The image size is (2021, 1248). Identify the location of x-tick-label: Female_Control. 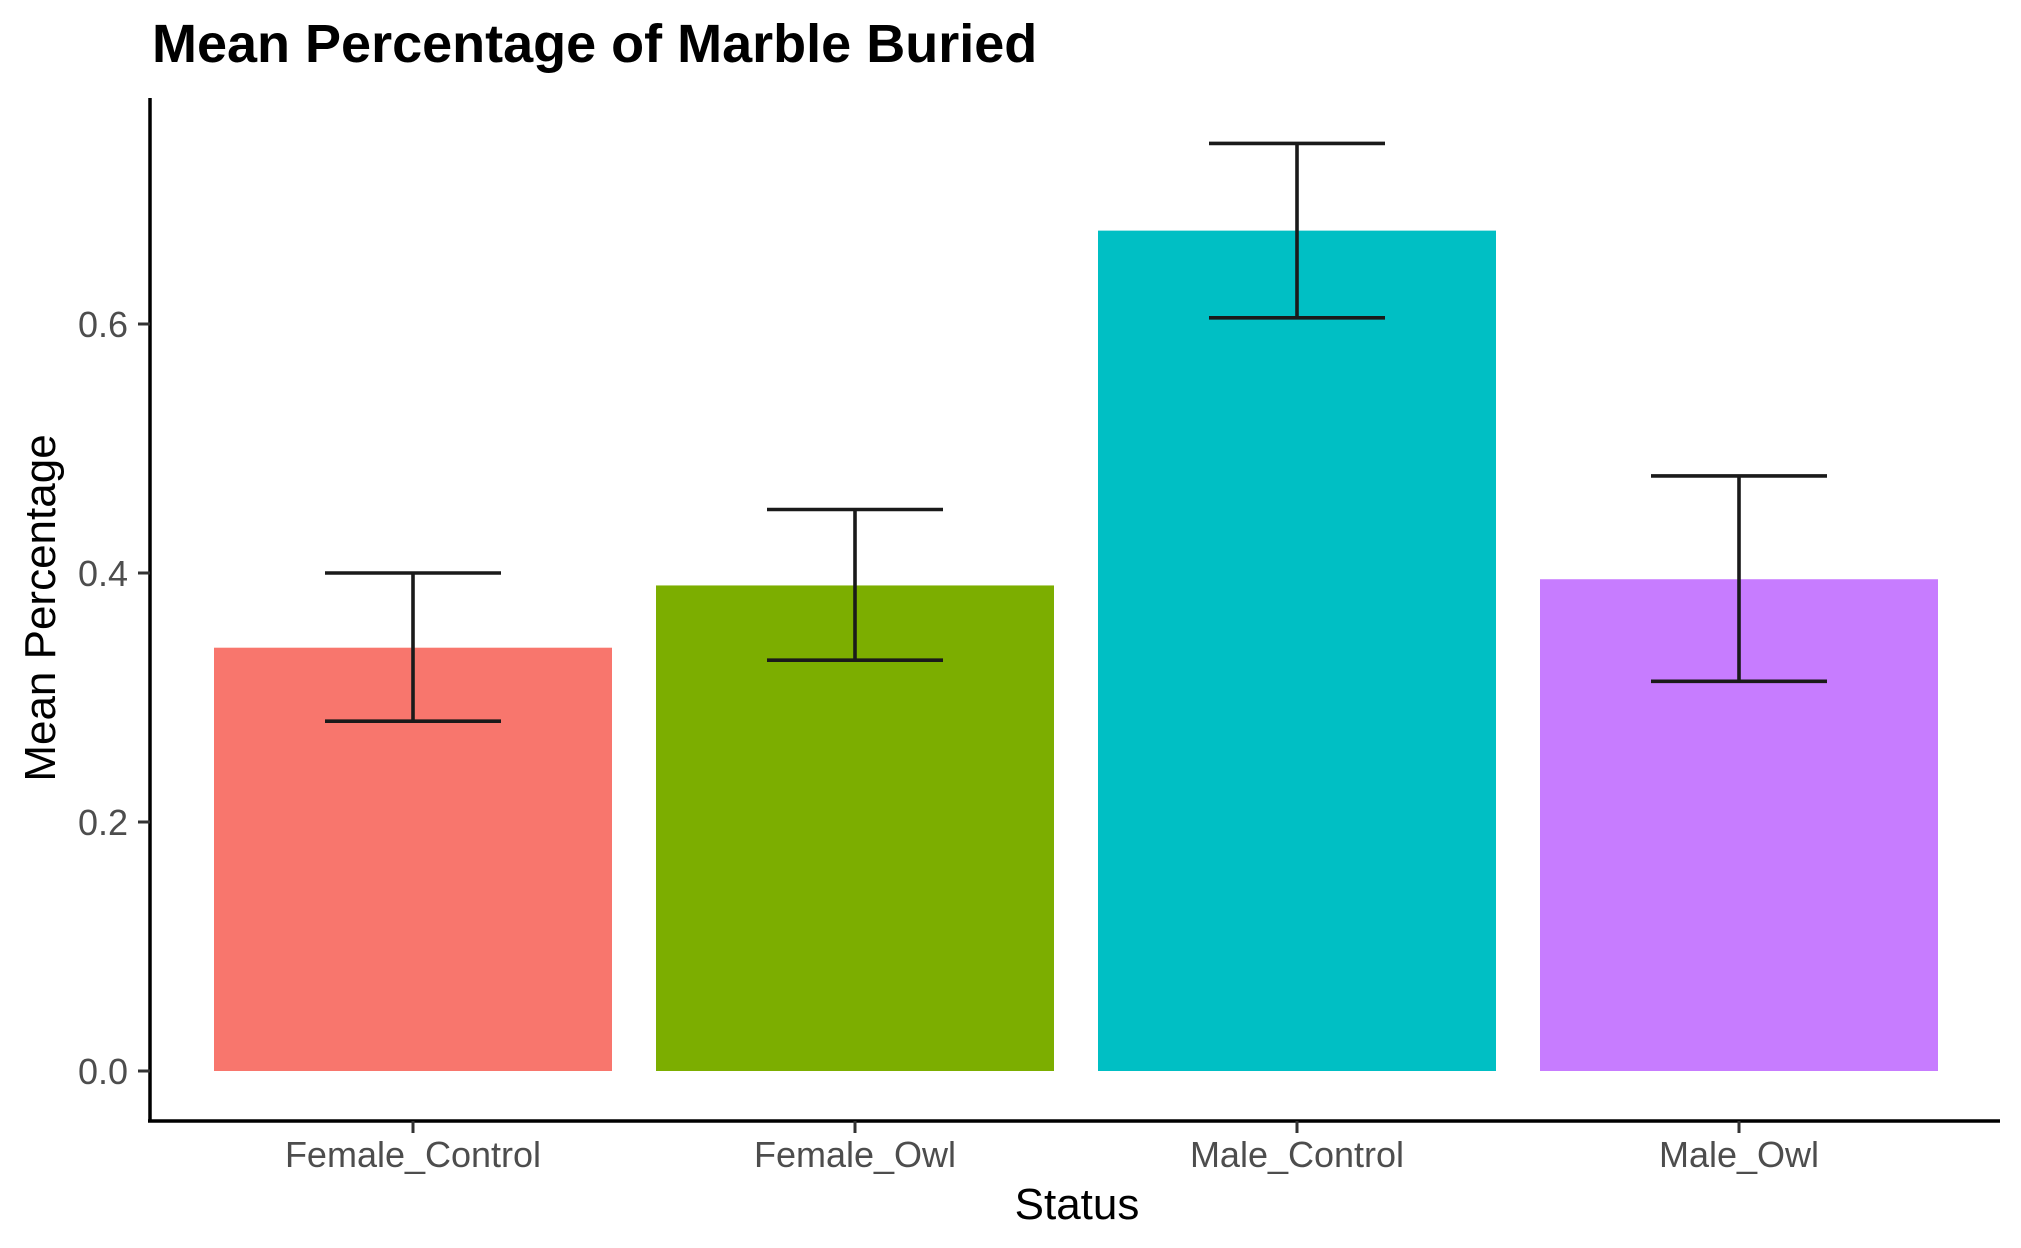
(413, 1154).